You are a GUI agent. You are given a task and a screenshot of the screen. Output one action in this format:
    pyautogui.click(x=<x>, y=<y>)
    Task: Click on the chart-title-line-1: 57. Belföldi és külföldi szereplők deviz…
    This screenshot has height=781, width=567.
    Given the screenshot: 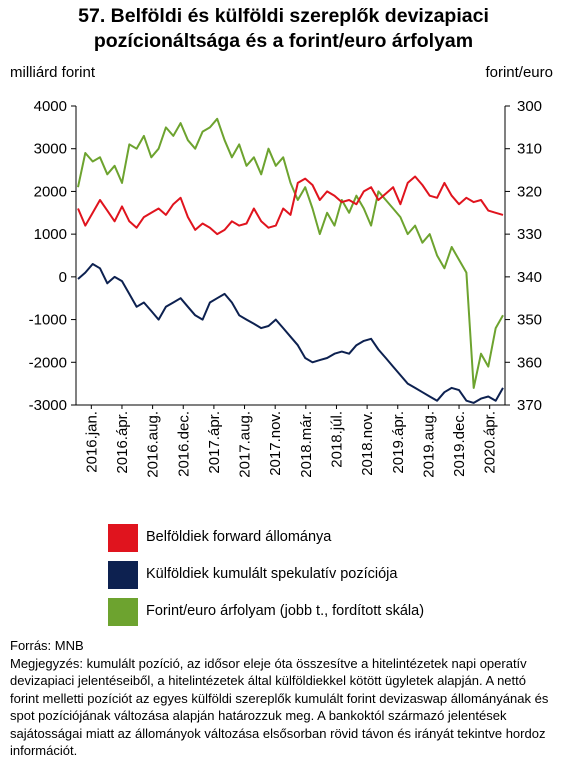 What is the action you would take?
    pyautogui.click(x=283, y=16)
    